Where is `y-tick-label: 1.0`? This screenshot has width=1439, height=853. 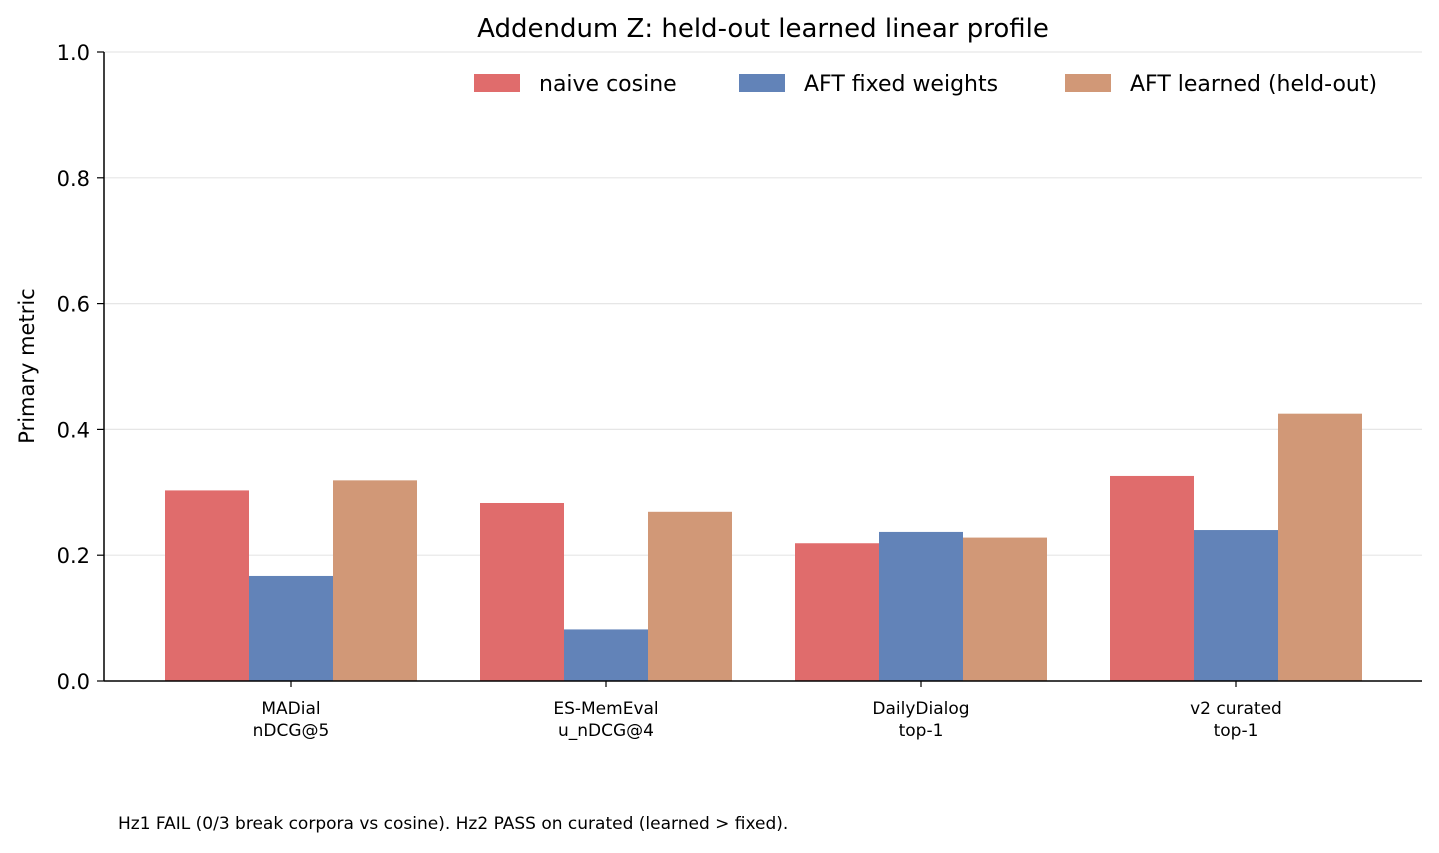
y-tick-label: 1.0 is located at coordinates (73, 53).